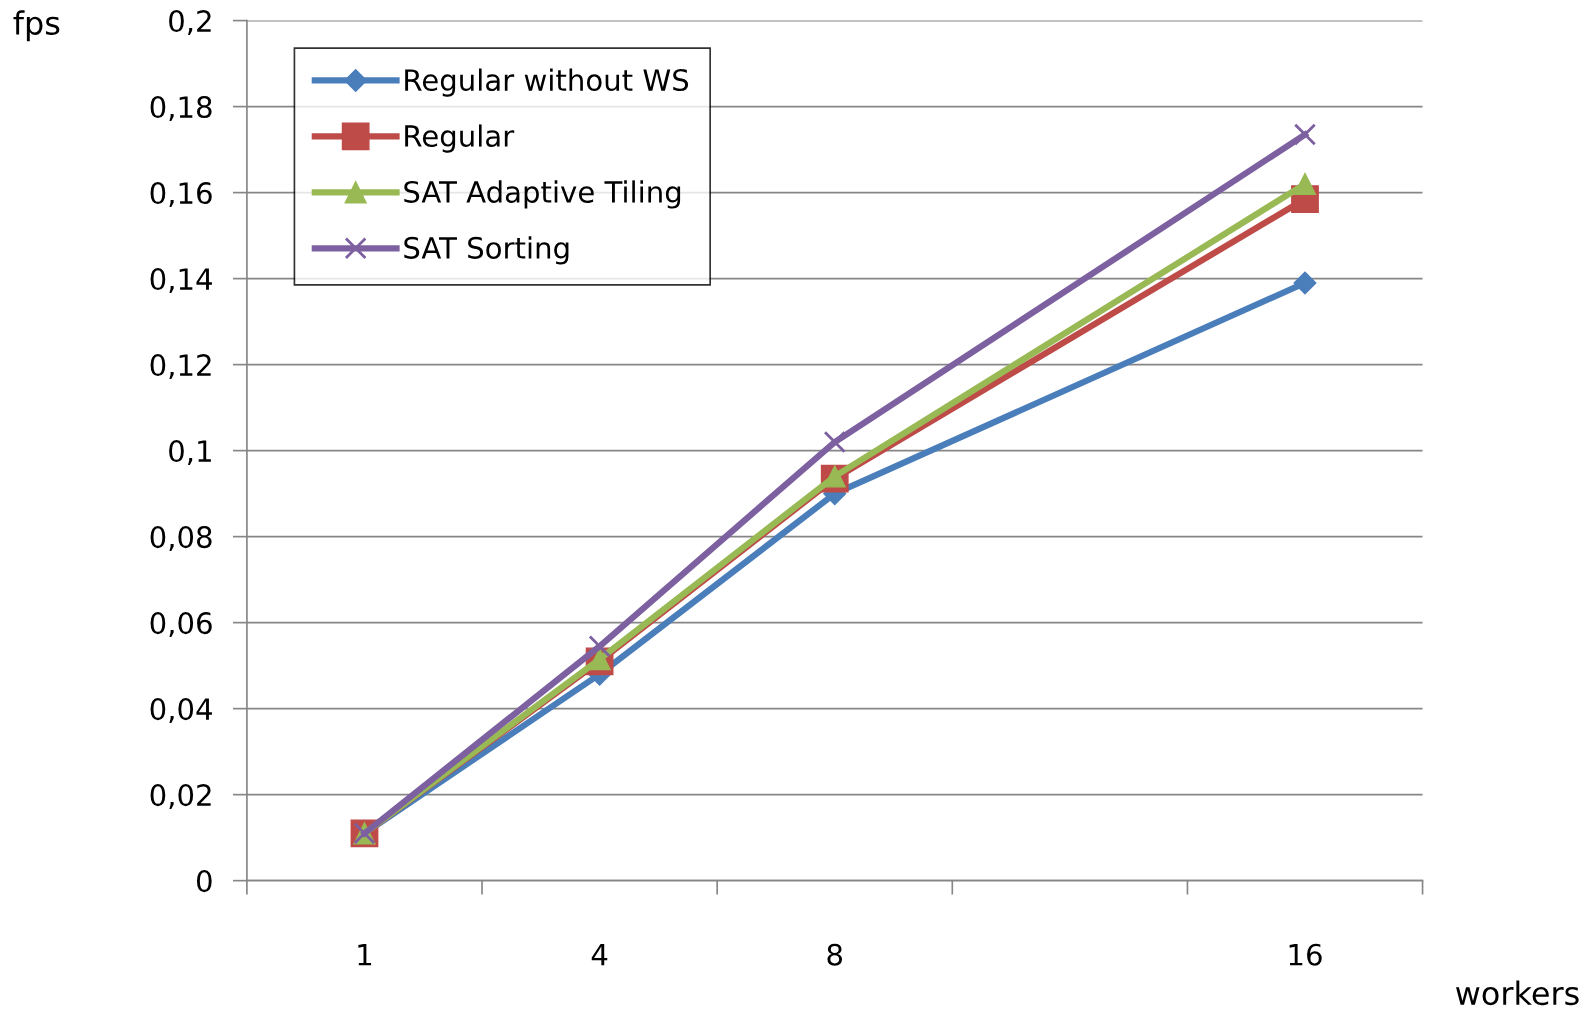 The height and width of the screenshot is (1030, 1593). Describe the element at coordinates (180, 797) in the screenshot. I see `y-tick-label: 0,02` at that location.